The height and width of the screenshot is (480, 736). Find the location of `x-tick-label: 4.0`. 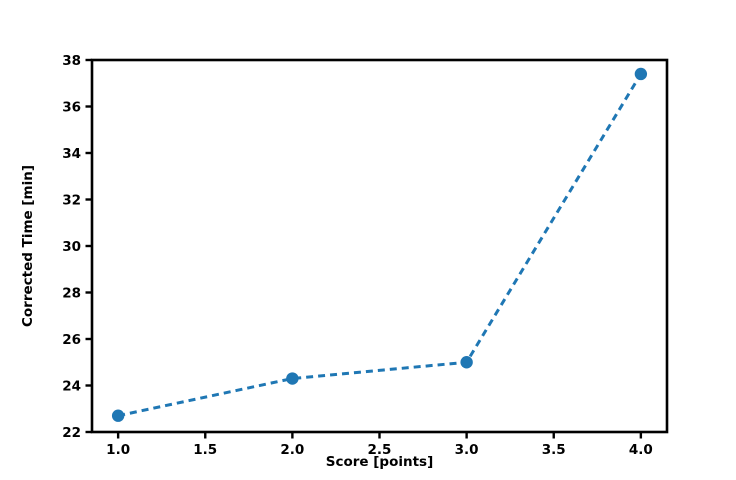

x-tick-label: 4.0 is located at coordinates (641, 450).